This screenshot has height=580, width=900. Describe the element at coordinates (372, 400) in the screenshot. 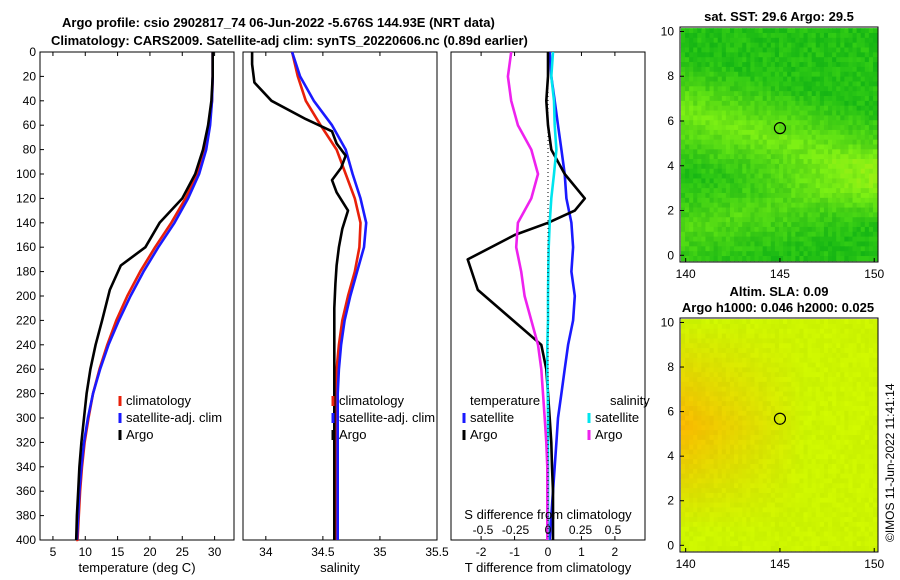

I see `sal-legend-label: climatology` at that location.